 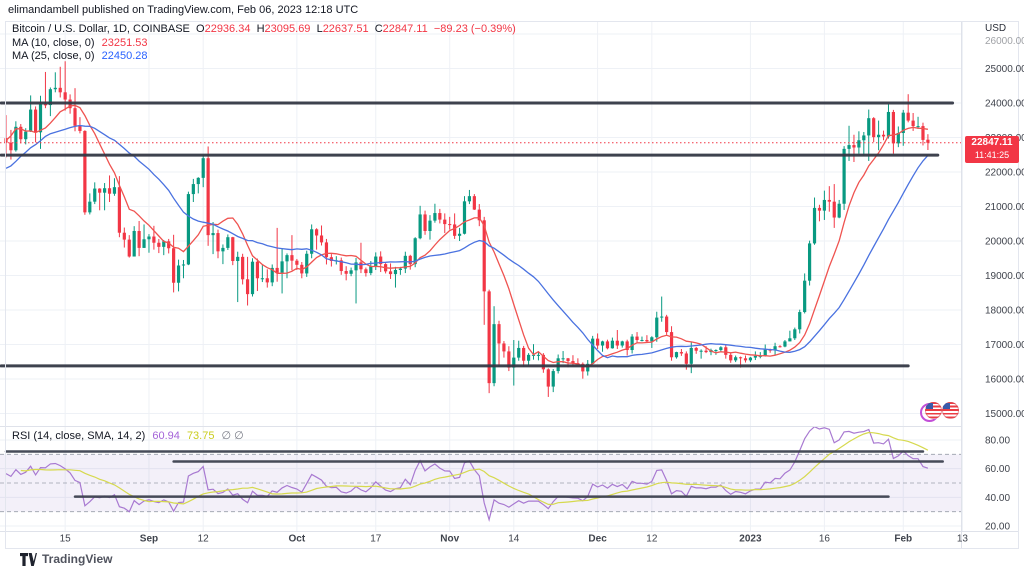 What do you see at coordinates (825, 539) in the screenshot?
I see `svg-text: 16` at bounding box center [825, 539].